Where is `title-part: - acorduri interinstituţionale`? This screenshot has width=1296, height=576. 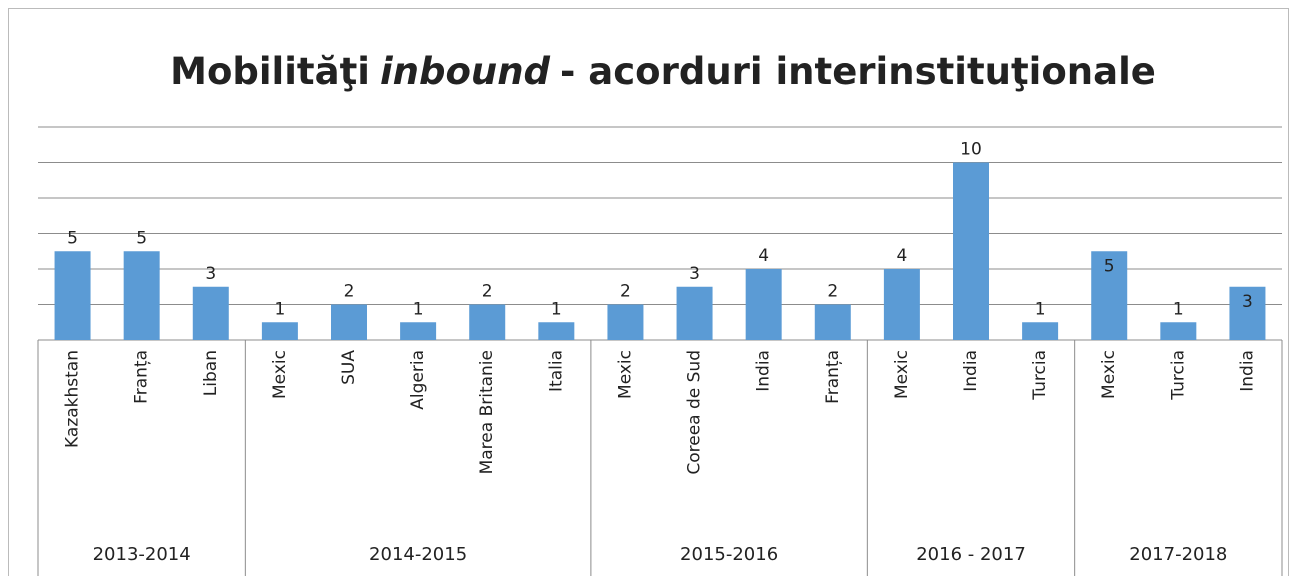 title-part: - acorduri interinstituţionale is located at coordinates (858, 71).